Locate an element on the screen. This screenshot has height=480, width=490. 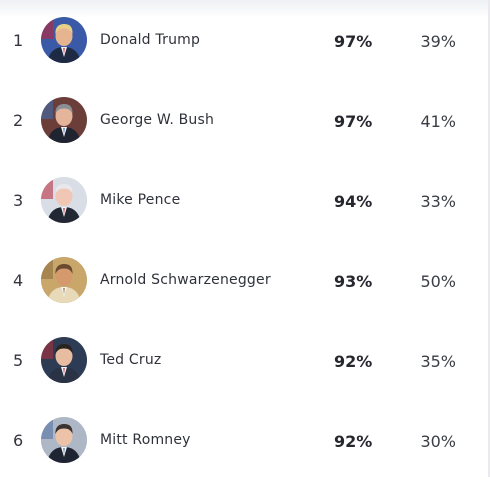
person-name: Donald Trump is located at coordinates (150, 40).